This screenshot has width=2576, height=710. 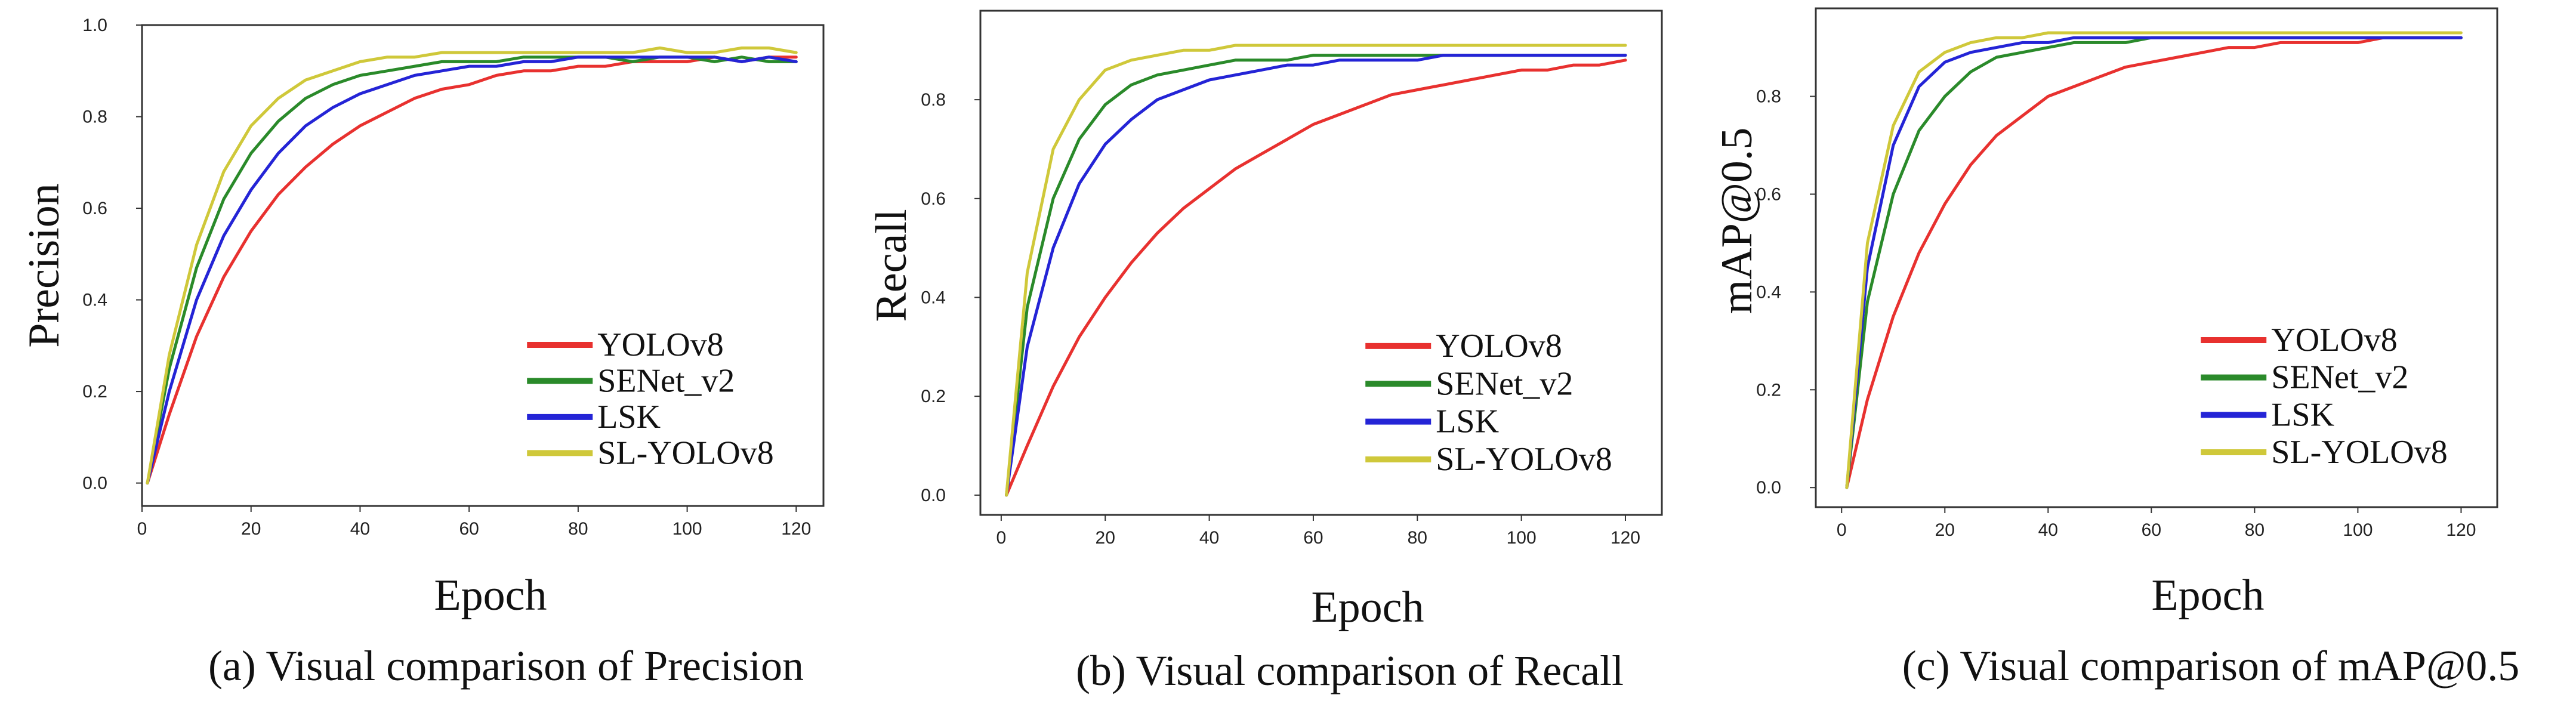 What do you see at coordinates (1350, 670) in the screenshot?
I see `caption-b: (b) Visual comparison of Recall` at bounding box center [1350, 670].